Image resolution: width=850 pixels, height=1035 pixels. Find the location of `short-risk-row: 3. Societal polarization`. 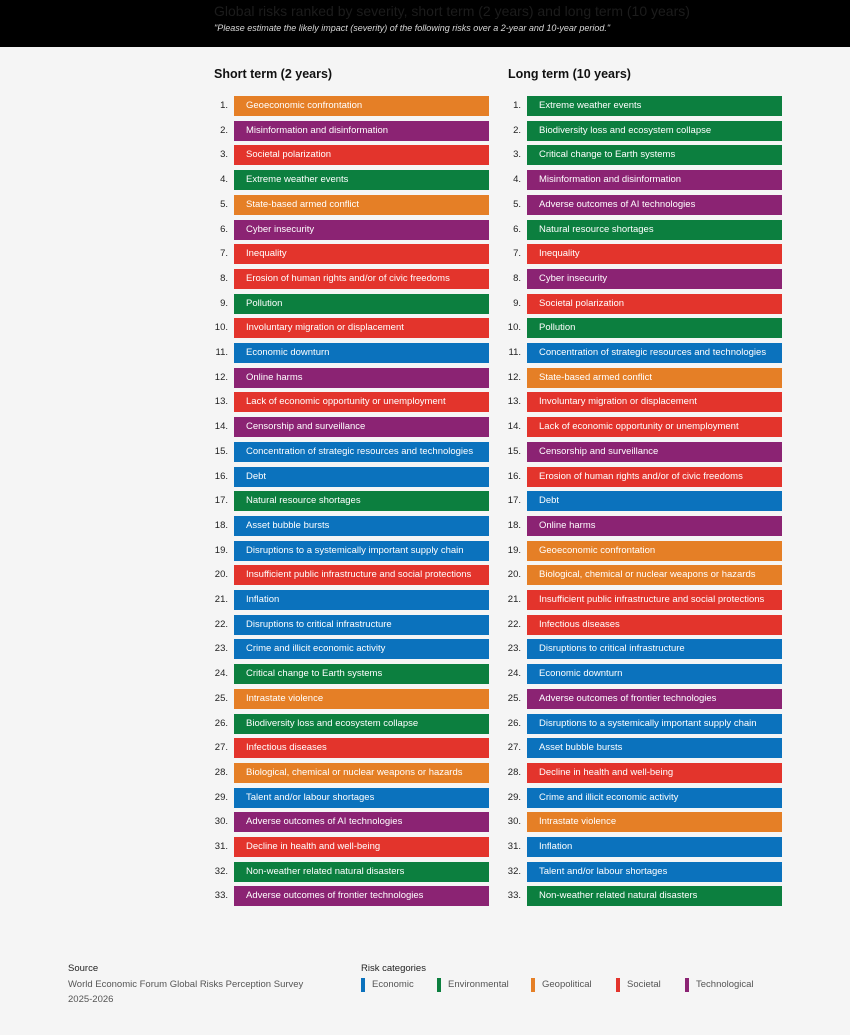

short-risk-row: 3. Societal polarization is located at coordinates (354, 155).